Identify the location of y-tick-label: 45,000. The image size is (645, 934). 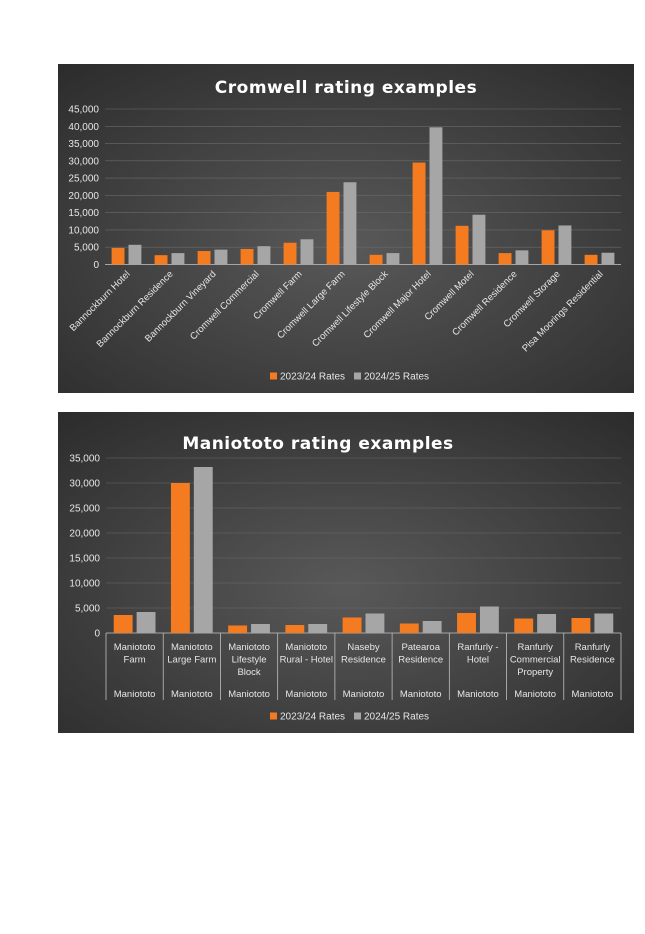
(83, 110).